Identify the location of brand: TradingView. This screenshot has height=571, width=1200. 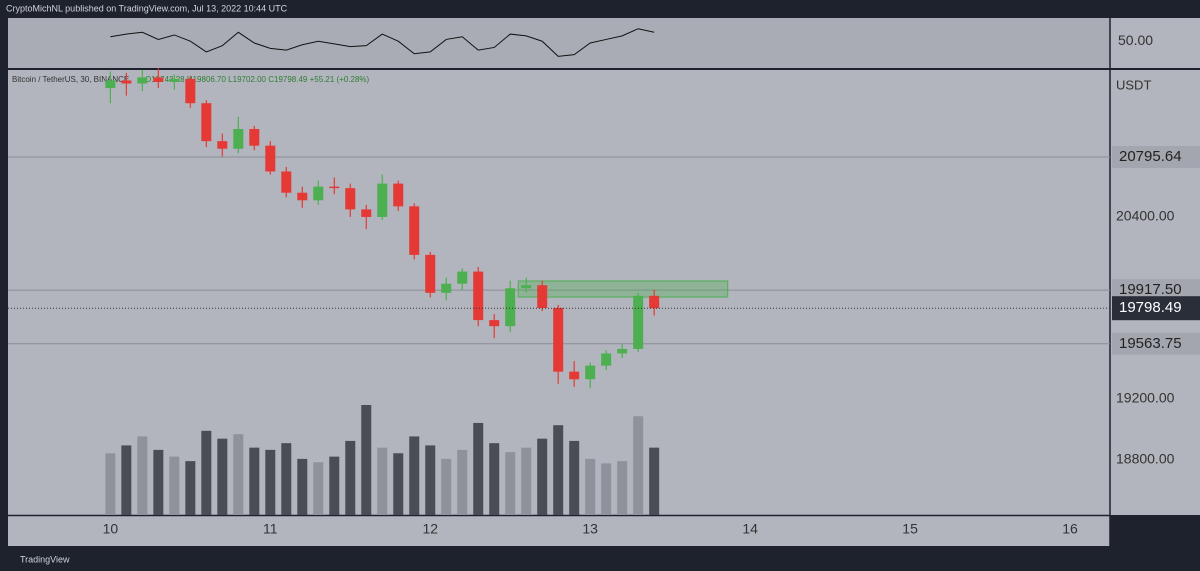
(45, 559).